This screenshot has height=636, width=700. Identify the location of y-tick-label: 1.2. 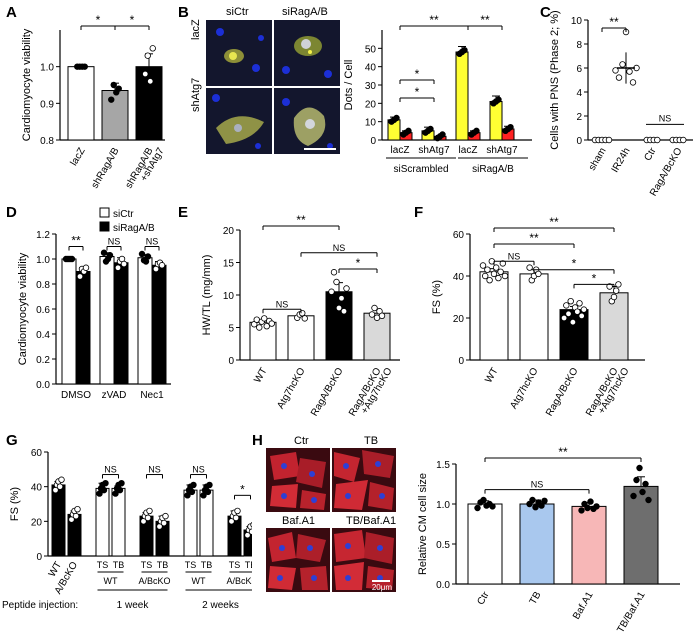
(43, 235).